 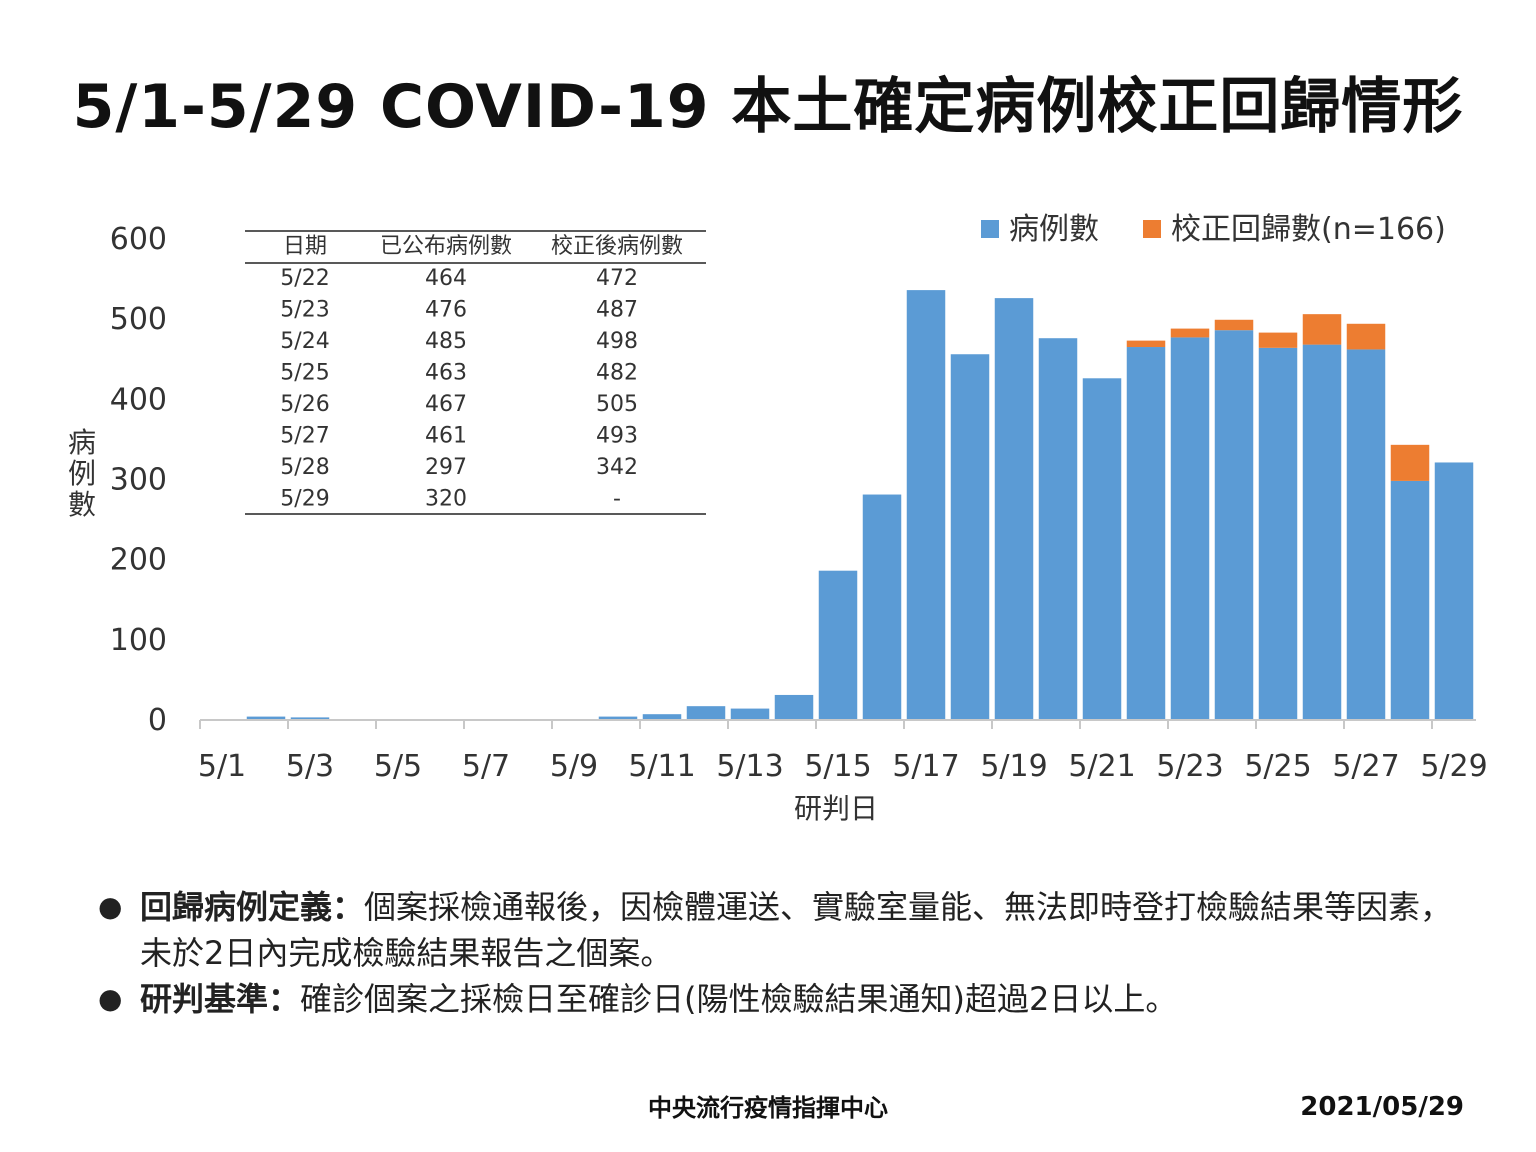 What do you see at coordinates (446, 341) in the screenshot?
I see `table-cell: 485` at bounding box center [446, 341].